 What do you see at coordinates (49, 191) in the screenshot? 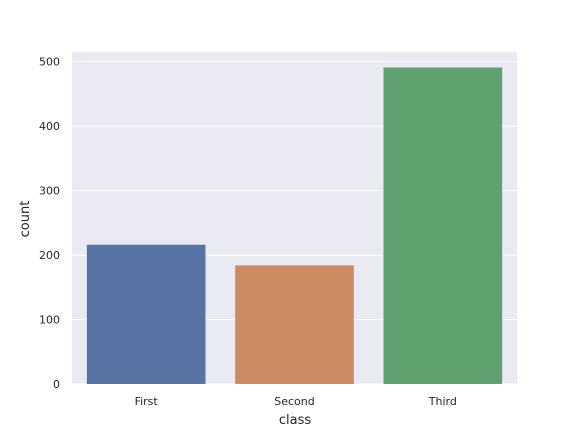
I see `y-tick-label: 300` at bounding box center [49, 191].